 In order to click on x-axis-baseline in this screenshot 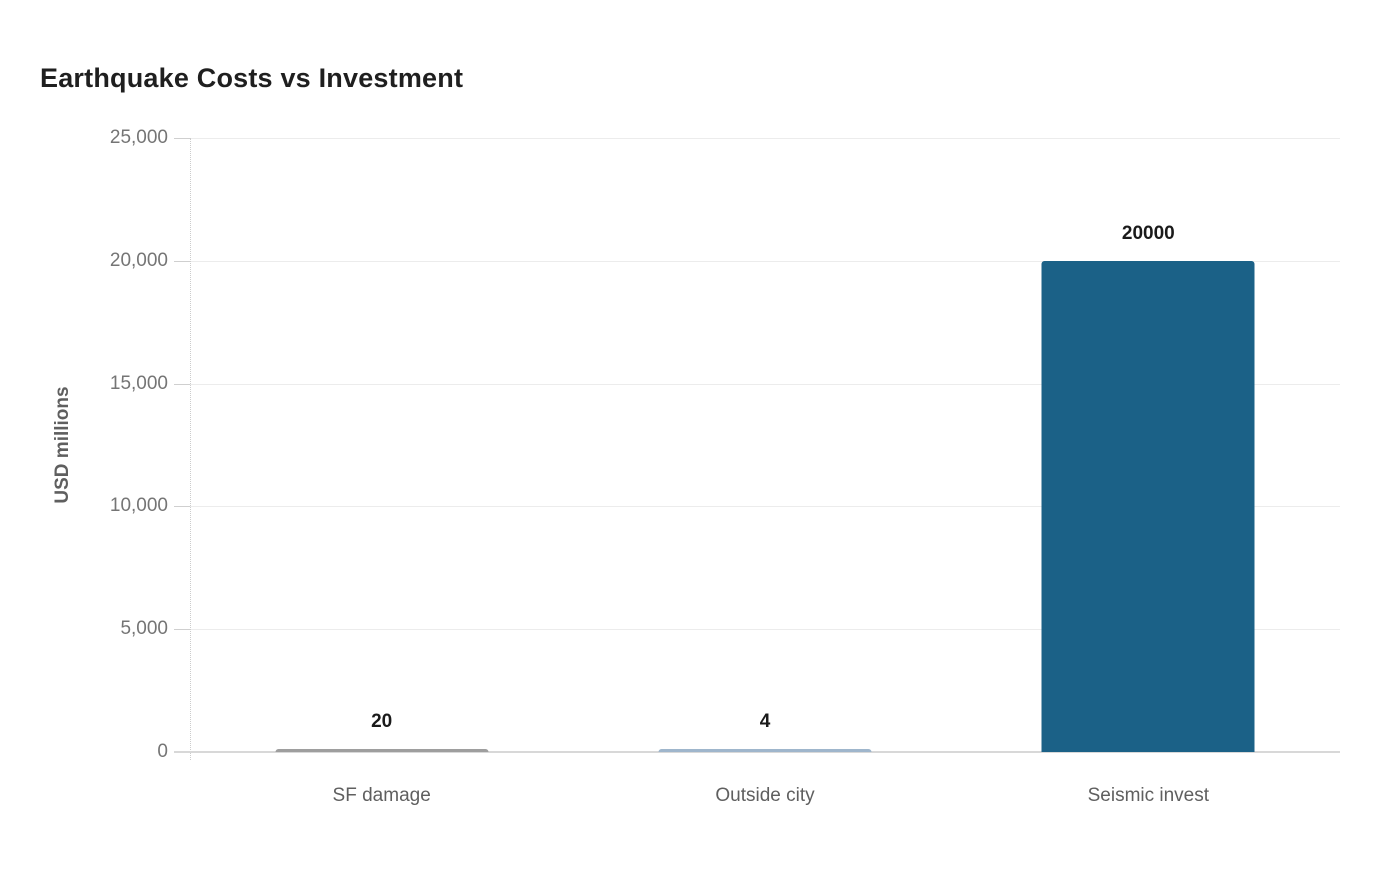, I will do `click(757, 752)`.